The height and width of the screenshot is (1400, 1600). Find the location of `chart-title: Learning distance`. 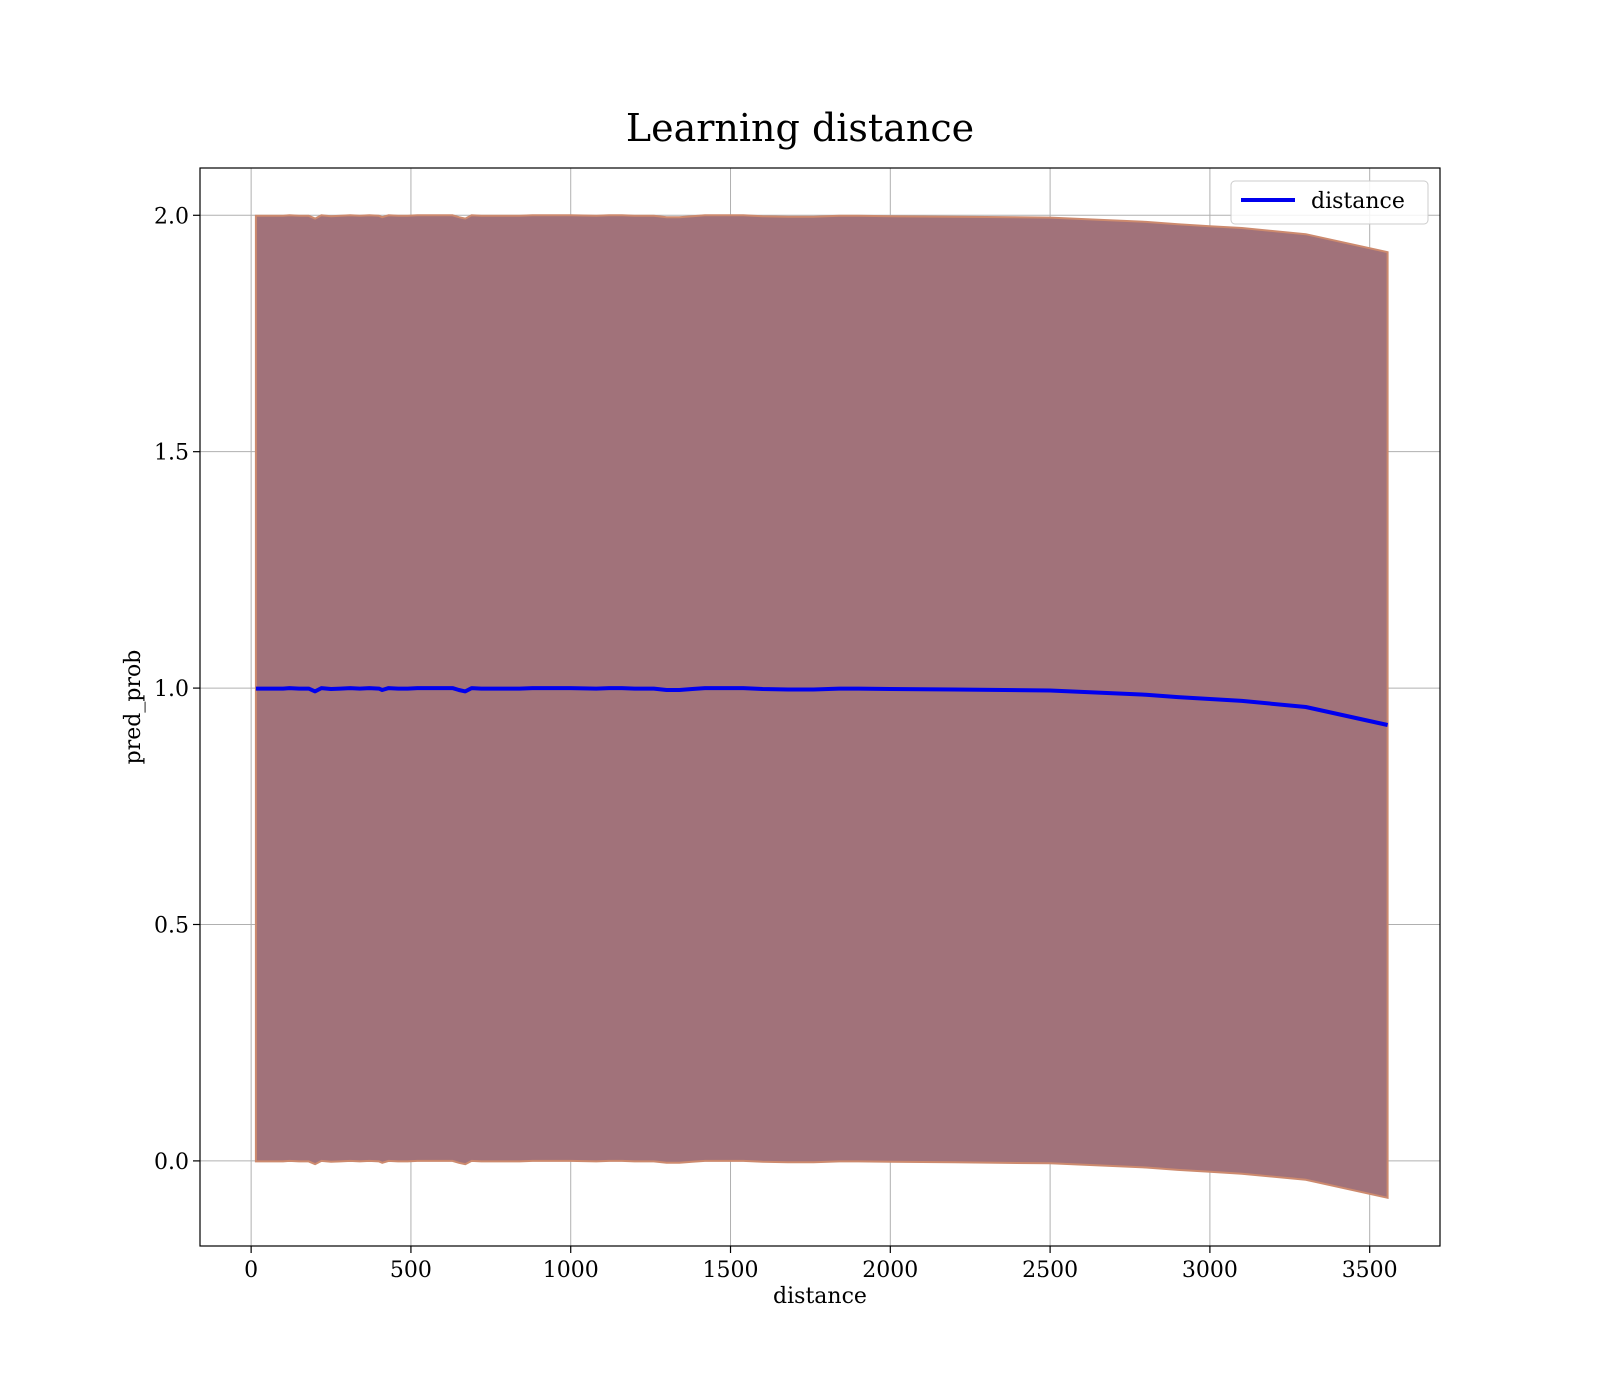

chart-title: Learning distance is located at coordinates (800, 128).